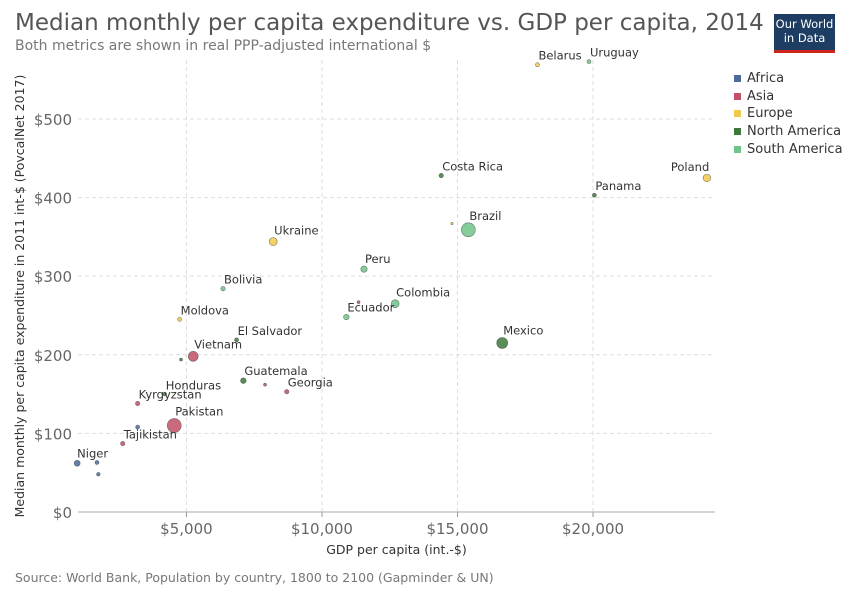 The height and width of the screenshot is (600, 850). What do you see at coordinates (296, 231) in the screenshot?
I see `point-label: Ukraine` at bounding box center [296, 231].